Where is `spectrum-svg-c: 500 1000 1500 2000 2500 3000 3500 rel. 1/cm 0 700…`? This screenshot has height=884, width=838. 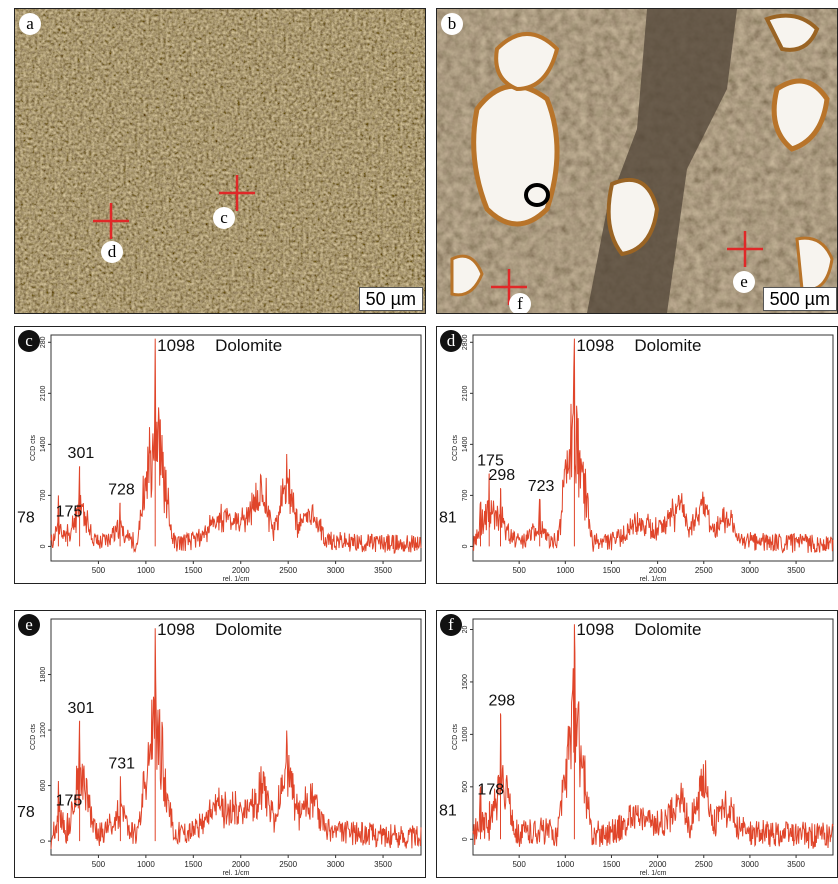
spectrum-svg-c: 500 1000 1500 2000 2500 3000 3500 rel. 1/cm 0 700… is located at coordinates (219, 458).